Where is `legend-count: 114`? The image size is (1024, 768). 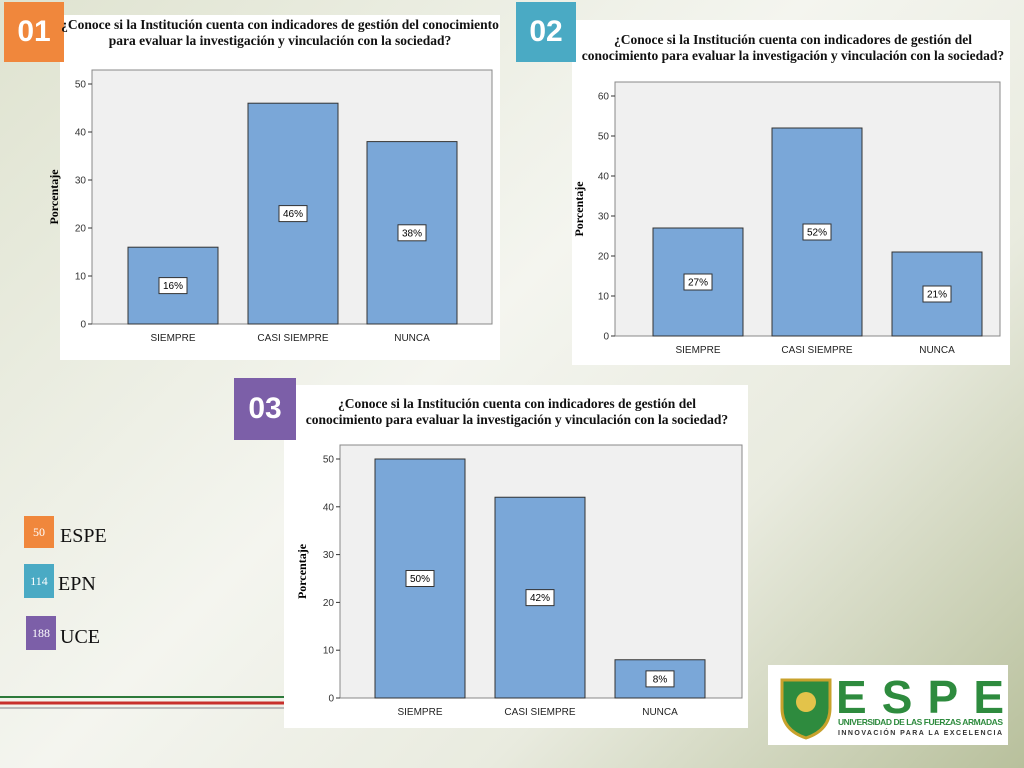
legend-count: 114 is located at coordinates (39, 581).